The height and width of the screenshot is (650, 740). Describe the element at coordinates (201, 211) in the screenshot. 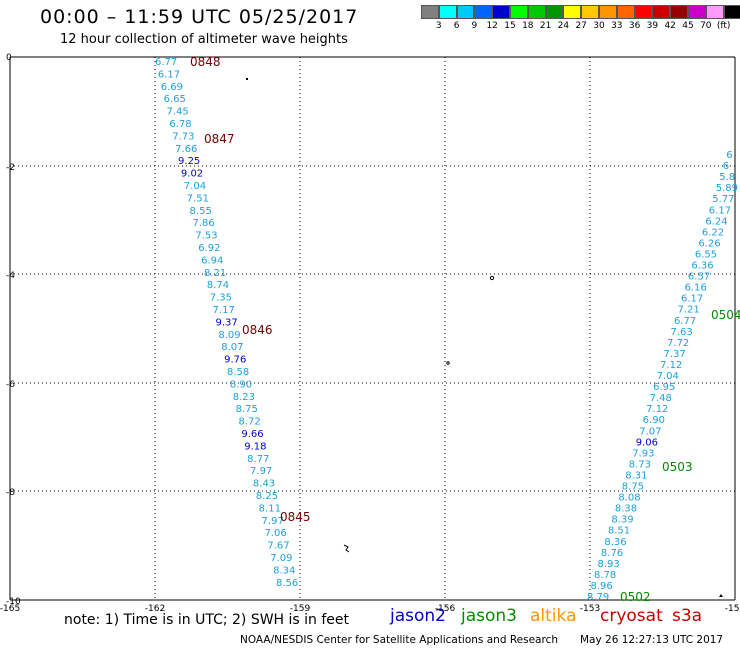

I see `wave-height-label: 8.55` at that location.